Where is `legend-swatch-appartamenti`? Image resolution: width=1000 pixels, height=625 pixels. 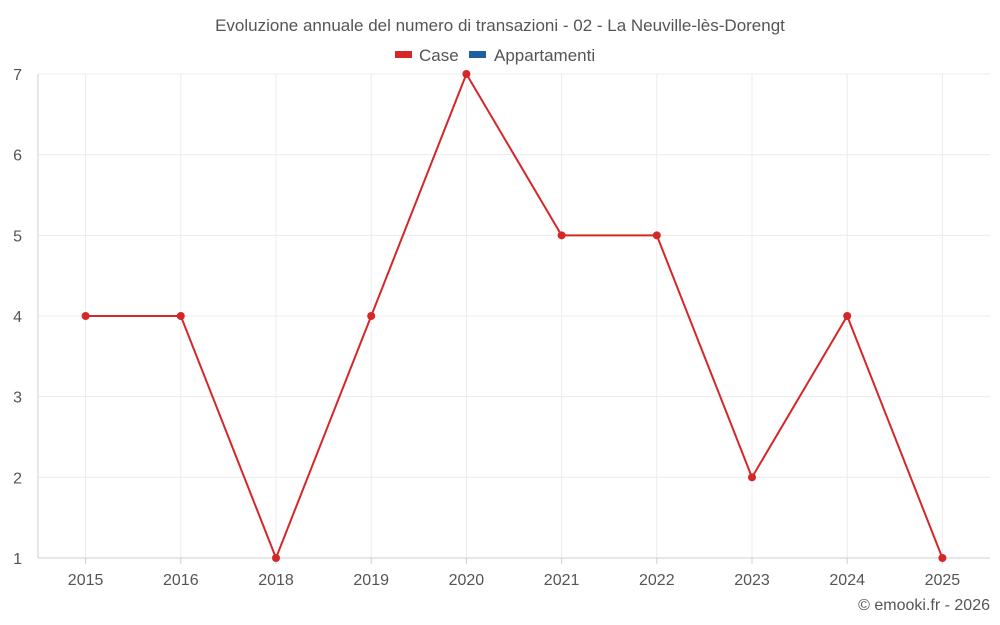 legend-swatch-appartamenti is located at coordinates (477, 54).